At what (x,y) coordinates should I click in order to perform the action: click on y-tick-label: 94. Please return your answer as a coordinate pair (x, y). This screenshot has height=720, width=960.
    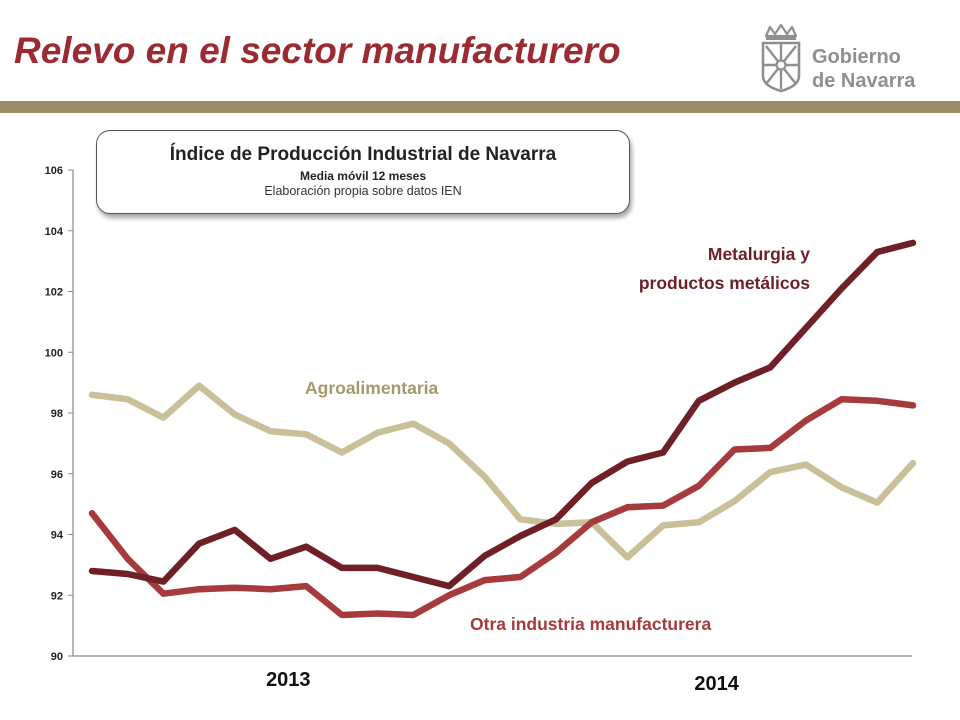
    Looking at the image, I should click on (57, 536).